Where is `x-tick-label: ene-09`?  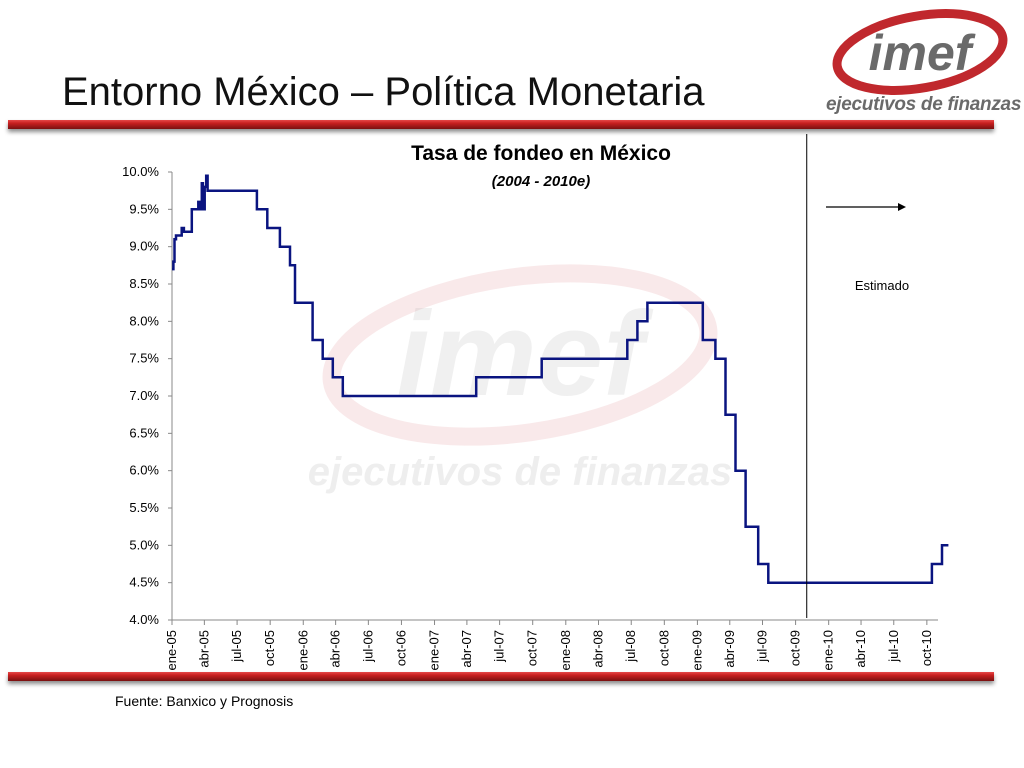
x-tick-label: ene-09 is located at coordinates (696, 650).